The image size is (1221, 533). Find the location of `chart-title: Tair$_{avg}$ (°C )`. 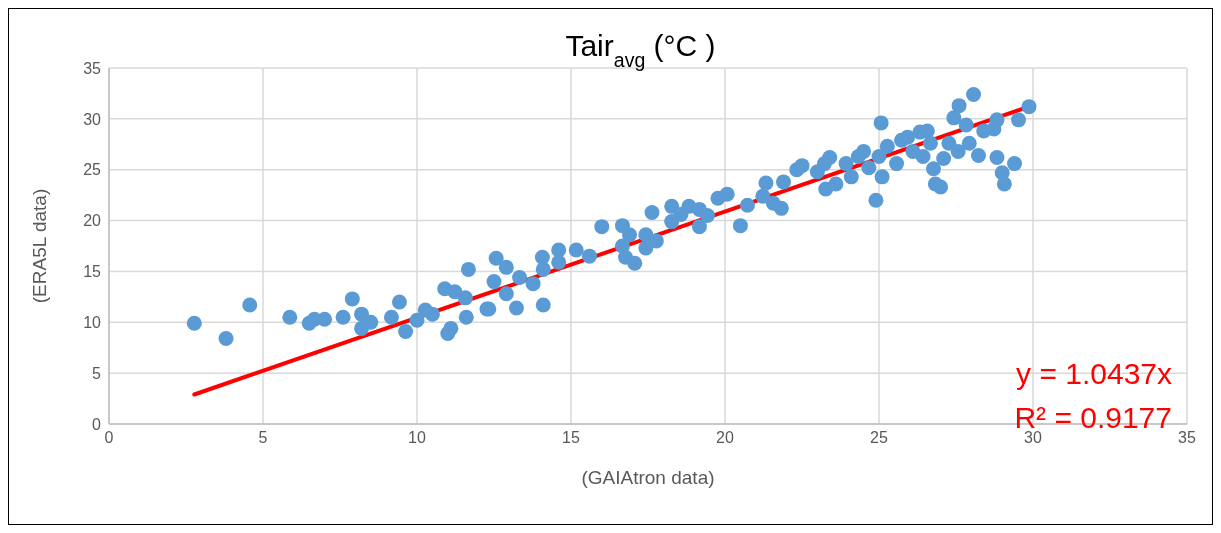

chart-title: Tair$_{avg}$ (°C ) is located at coordinates (640, 50).